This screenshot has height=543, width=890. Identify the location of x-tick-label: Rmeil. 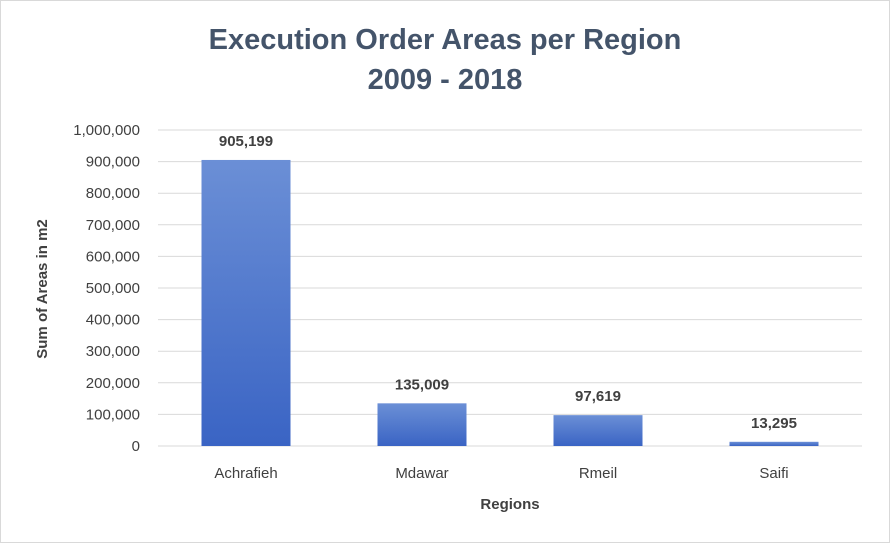
(598, 473).